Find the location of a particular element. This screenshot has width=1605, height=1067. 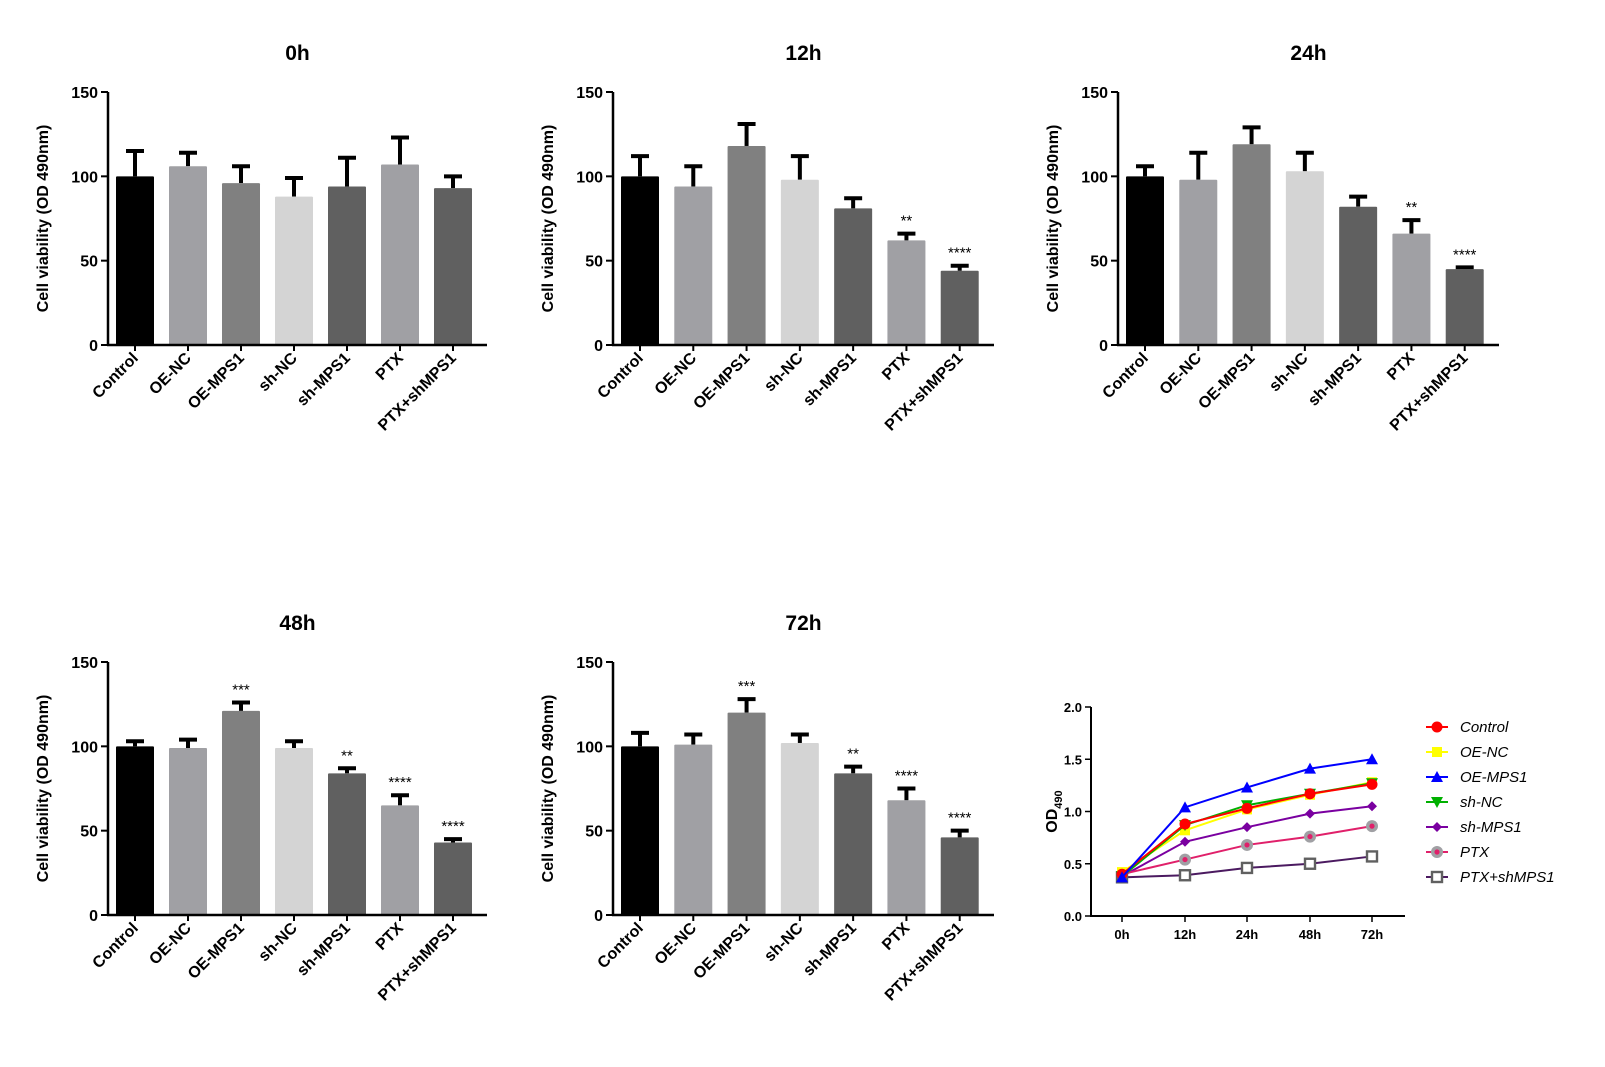

x-tick-label: 72h is located at coordinates (1372, 934).